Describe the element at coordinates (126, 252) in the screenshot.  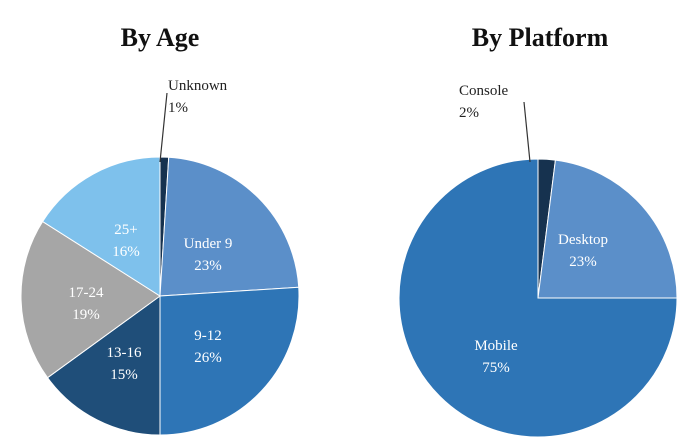
I see `slice-value-25: 16%` at that location.